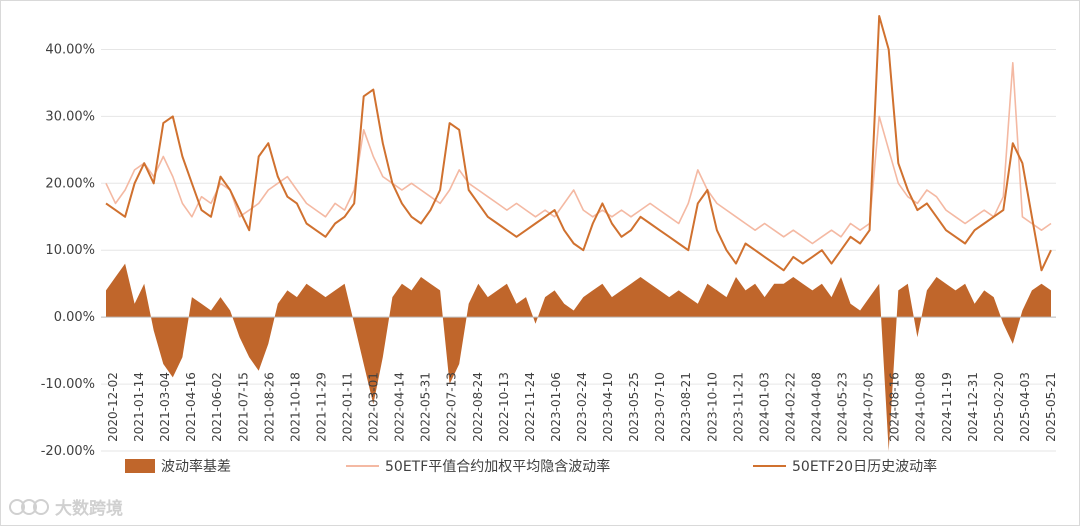 The height and width of the screenshot is (527, 1080). I want to click on x-tick-label: 2021-10-18, so click(295, 407).